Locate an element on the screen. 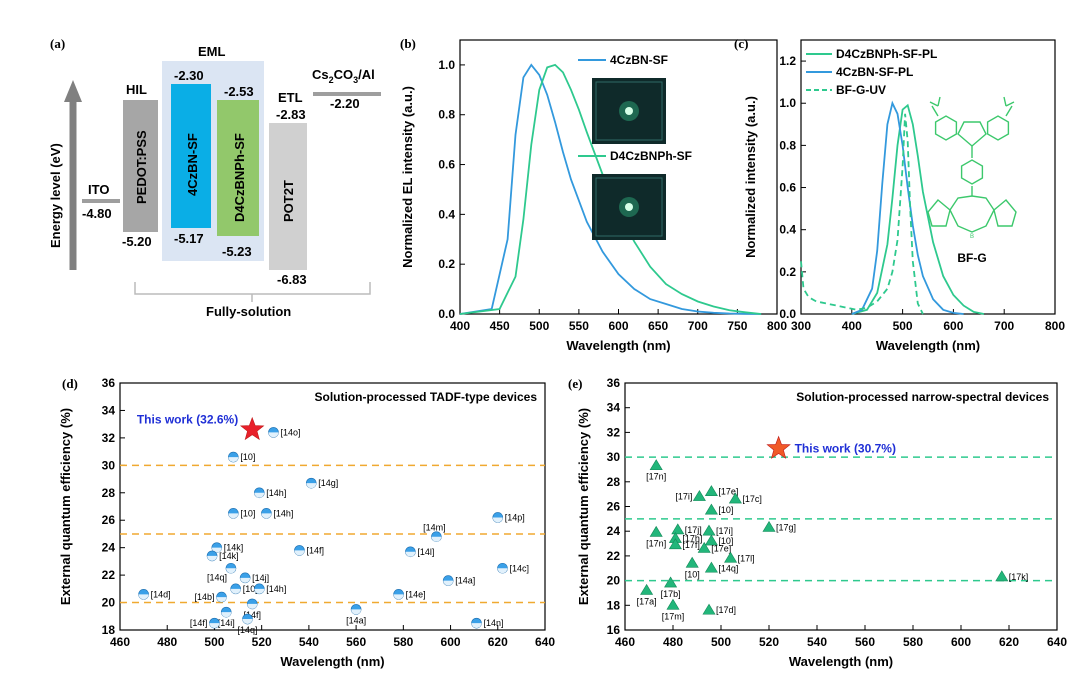 The image size is (1080, 688). emission-spot is located at coordinates (629, 111).